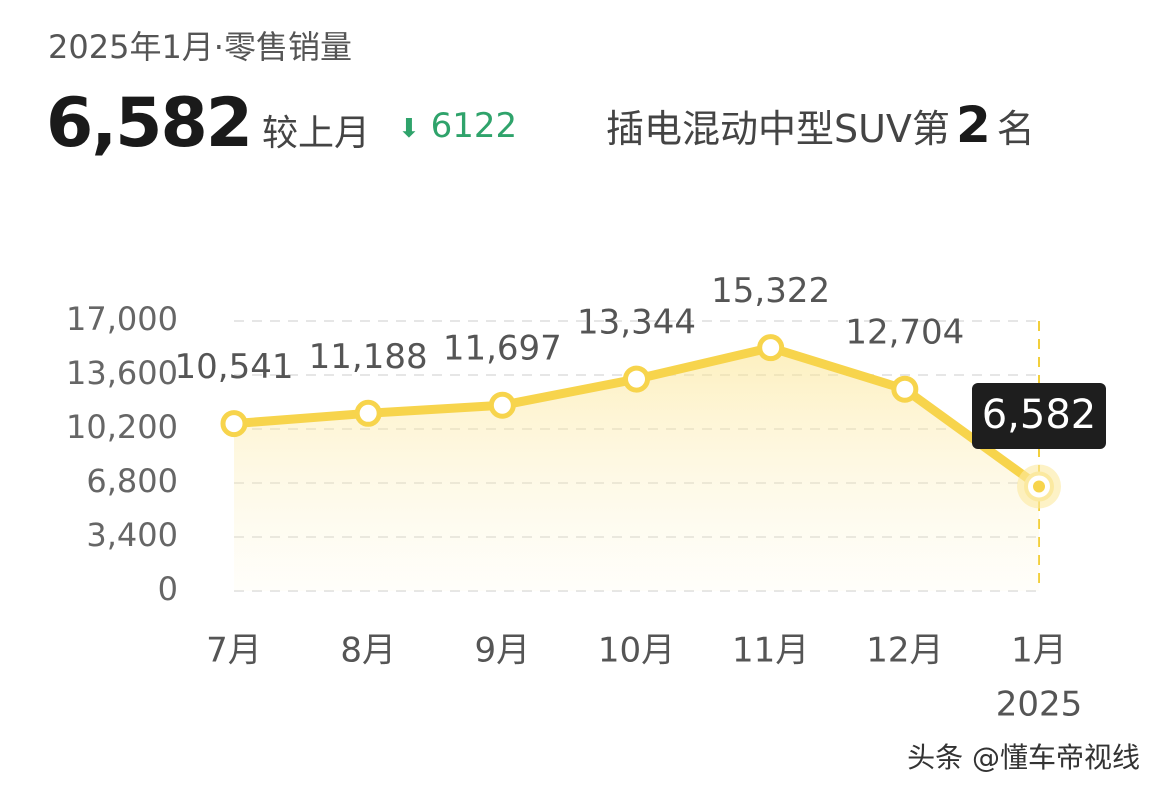  Describe the element at coordinates (636, 323) in the screenshot. I see `value-label: 13,344` at that location.